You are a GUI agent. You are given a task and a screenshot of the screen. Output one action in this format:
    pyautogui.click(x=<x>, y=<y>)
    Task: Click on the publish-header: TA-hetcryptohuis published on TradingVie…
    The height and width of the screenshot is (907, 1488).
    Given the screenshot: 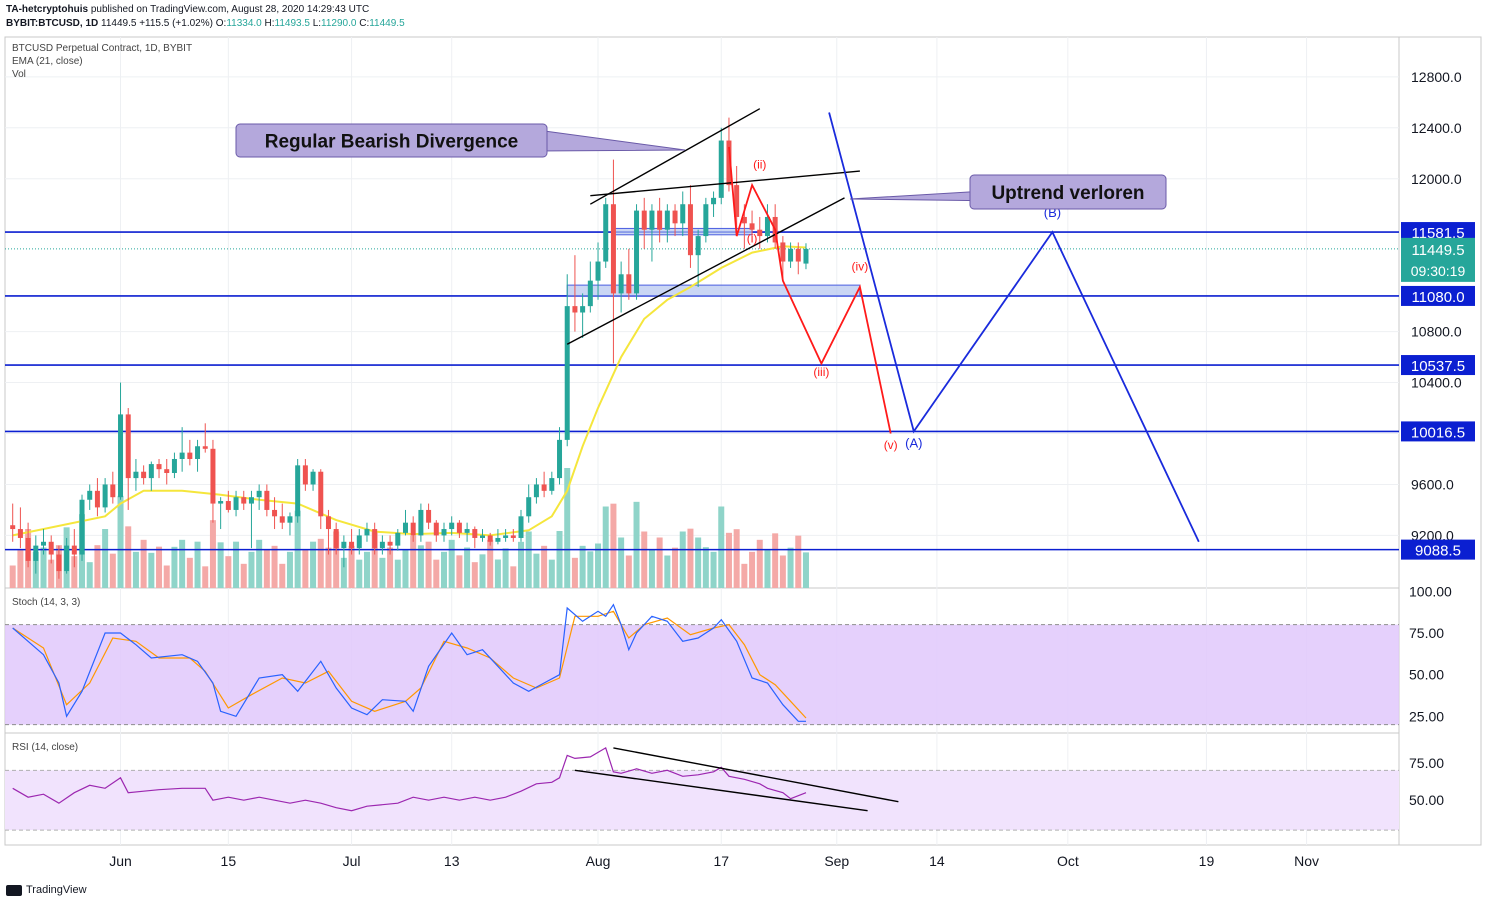 What is the action you would take?
    pyautogui.click(x=187, y=9)
    